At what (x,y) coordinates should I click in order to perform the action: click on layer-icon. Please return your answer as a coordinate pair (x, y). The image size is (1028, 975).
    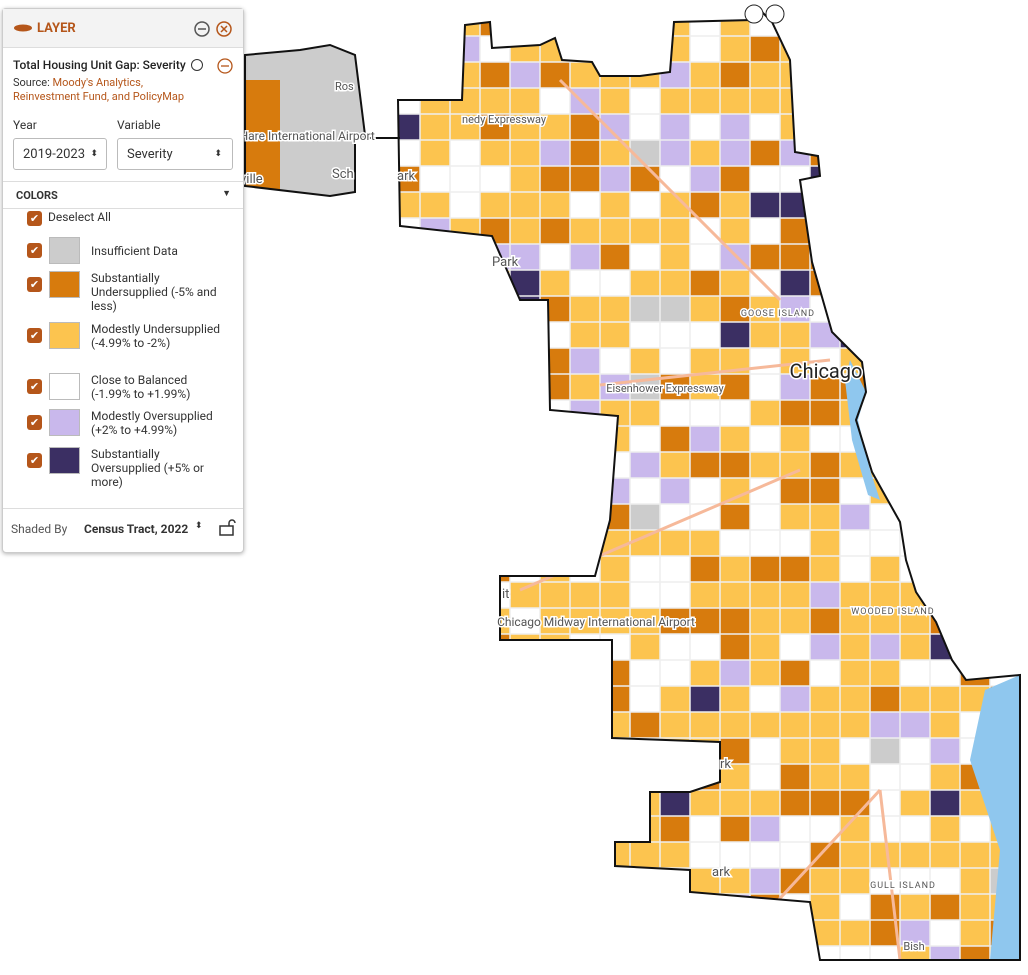
    Looking at the image, I should click on (23, 28).